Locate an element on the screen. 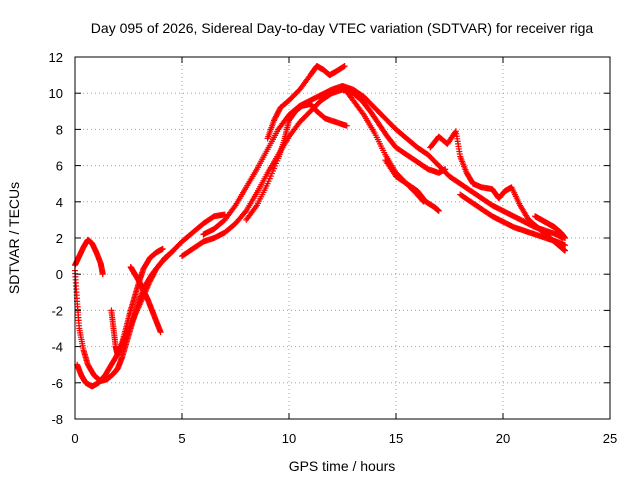 This screenshot has height=480, width=640. y-tick-label: 10 is located at coordinates (56, 93).